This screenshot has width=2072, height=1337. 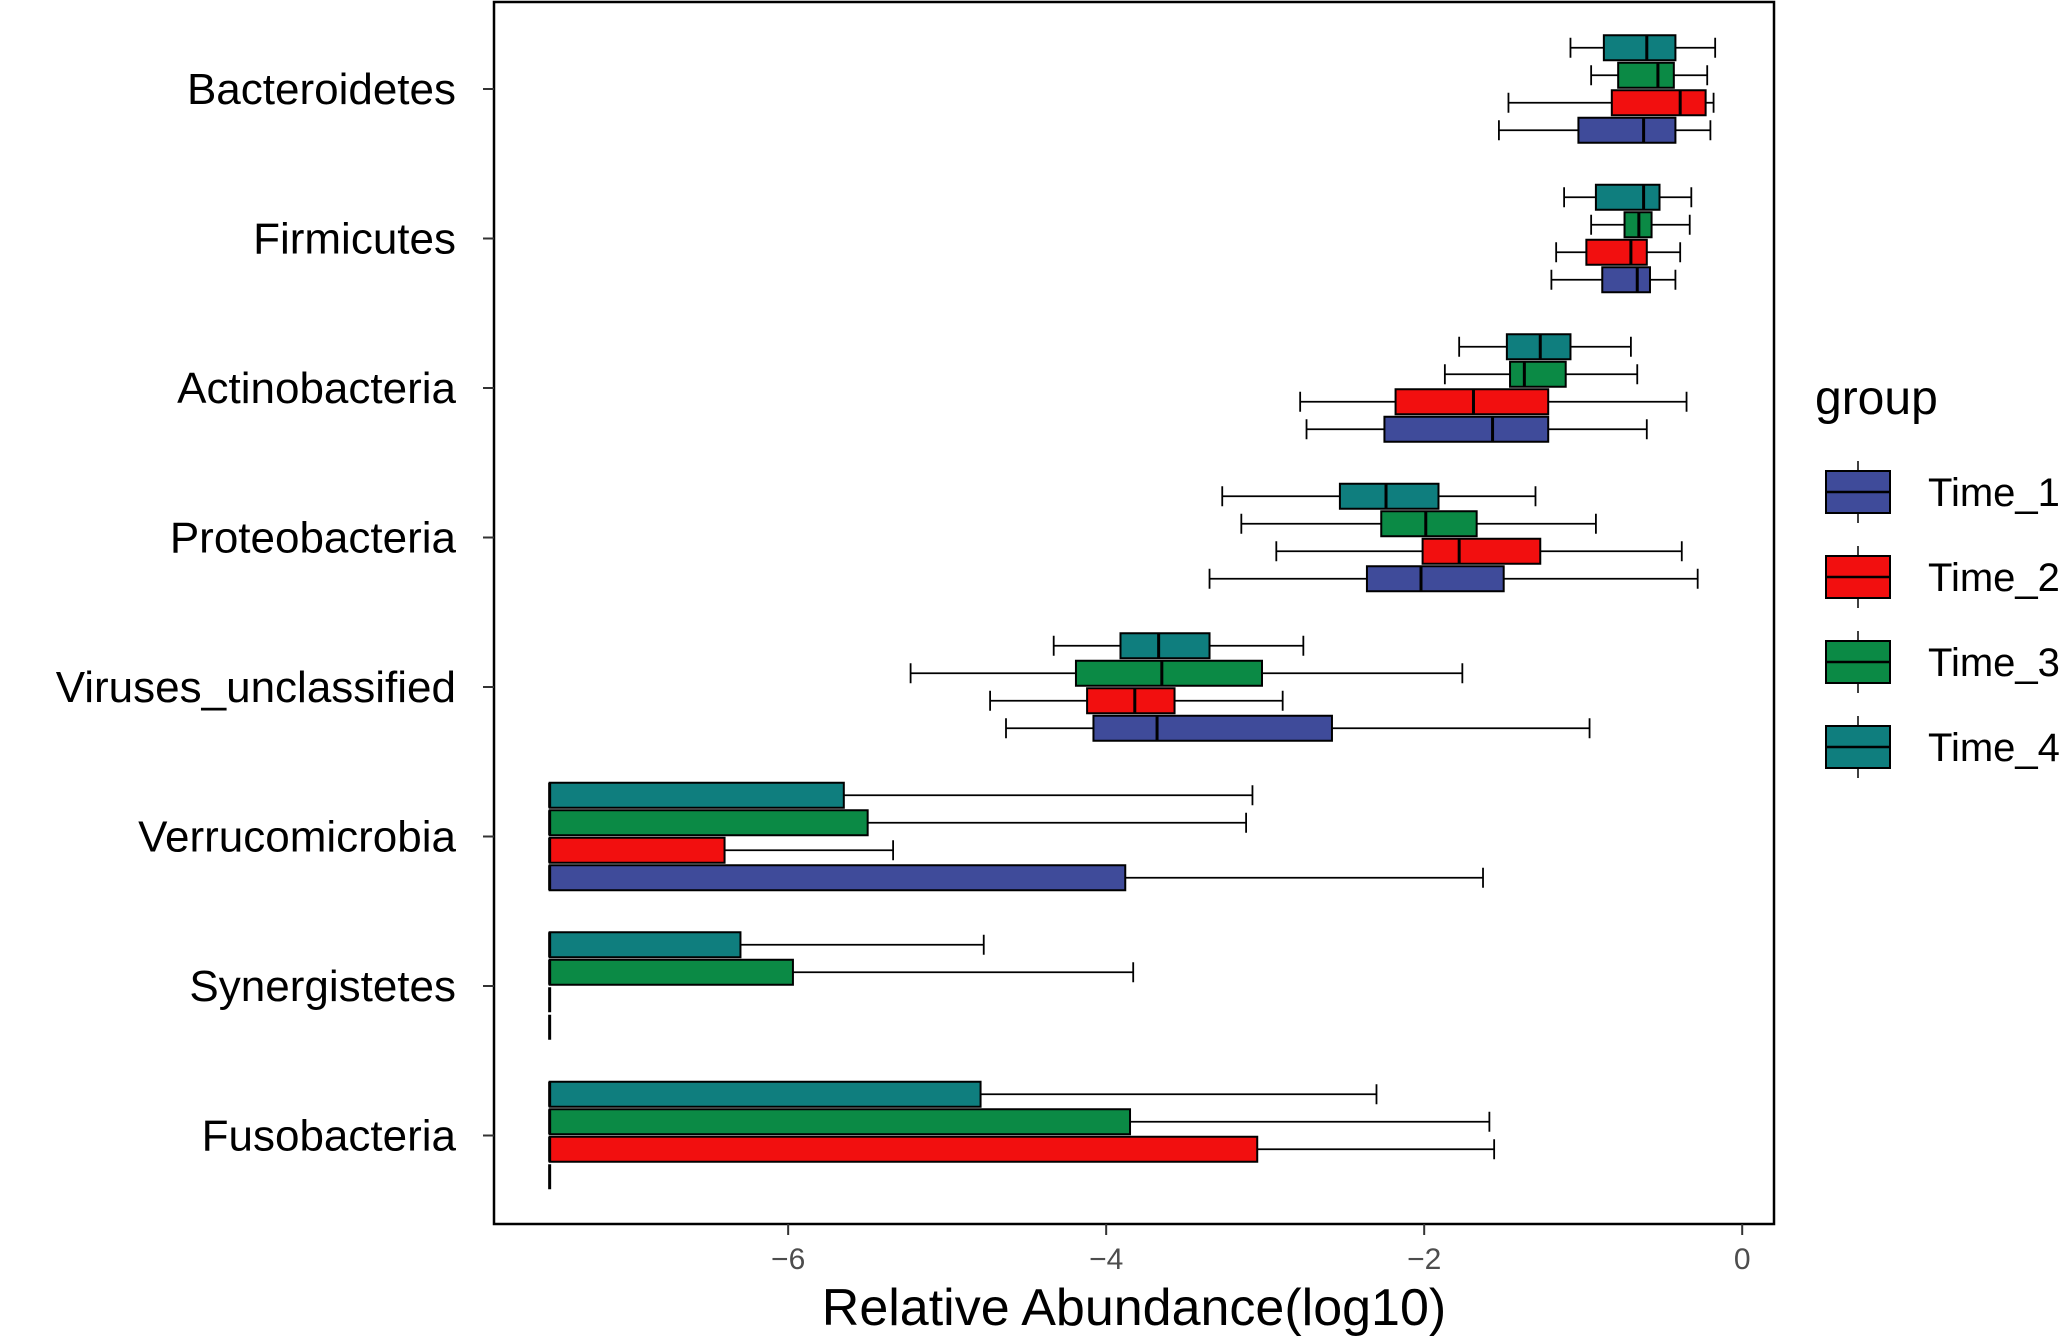 I want to click on box-time-3-fusobacteria, so click(x=1019, y=1122).